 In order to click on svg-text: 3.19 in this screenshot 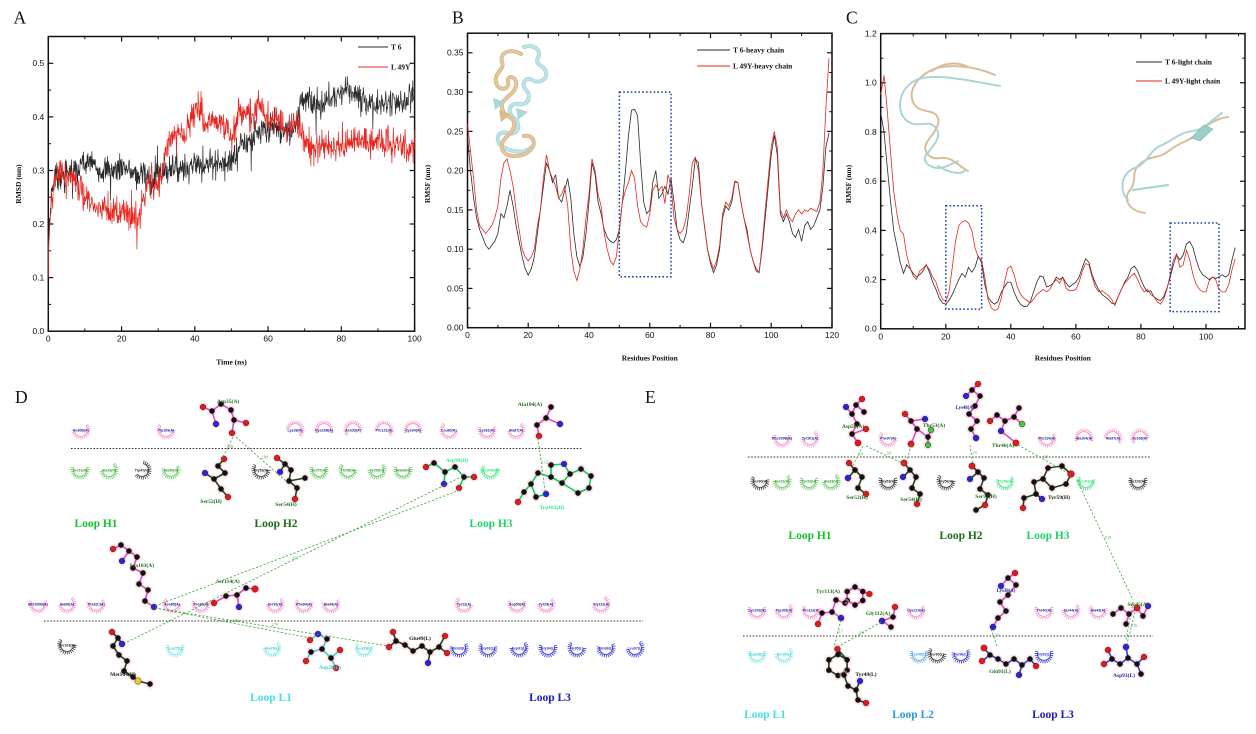, I will do `click(1108, 538)`.